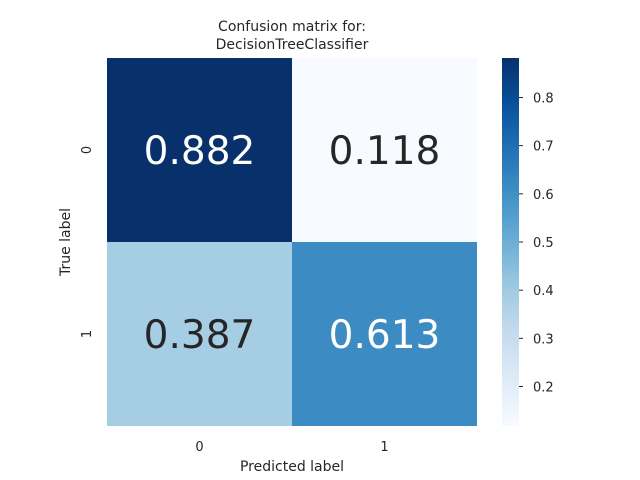 This screenshot has height=480, width=640. I want to click on colorbar-tick-label: 0.5, so click(543, 243).